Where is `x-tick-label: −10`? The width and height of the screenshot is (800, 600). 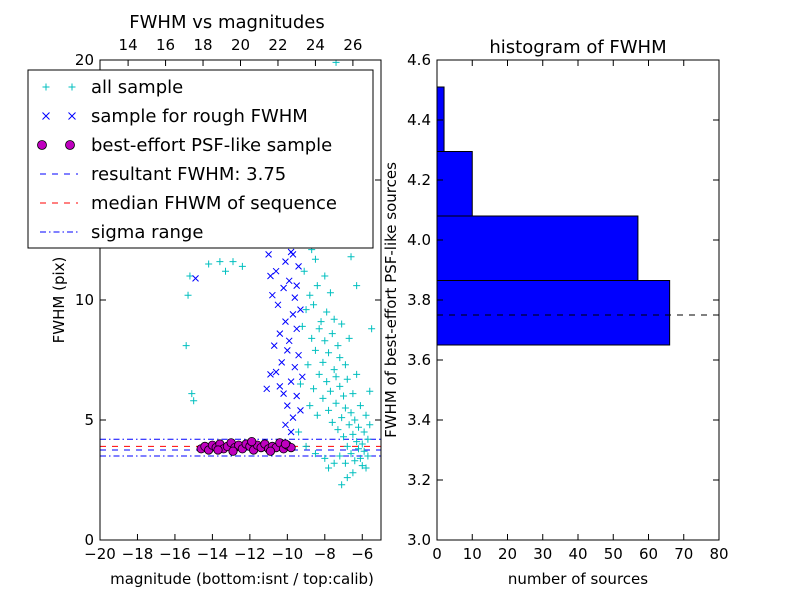
x-tick-label: −10 is located at coordinates (288, 554).